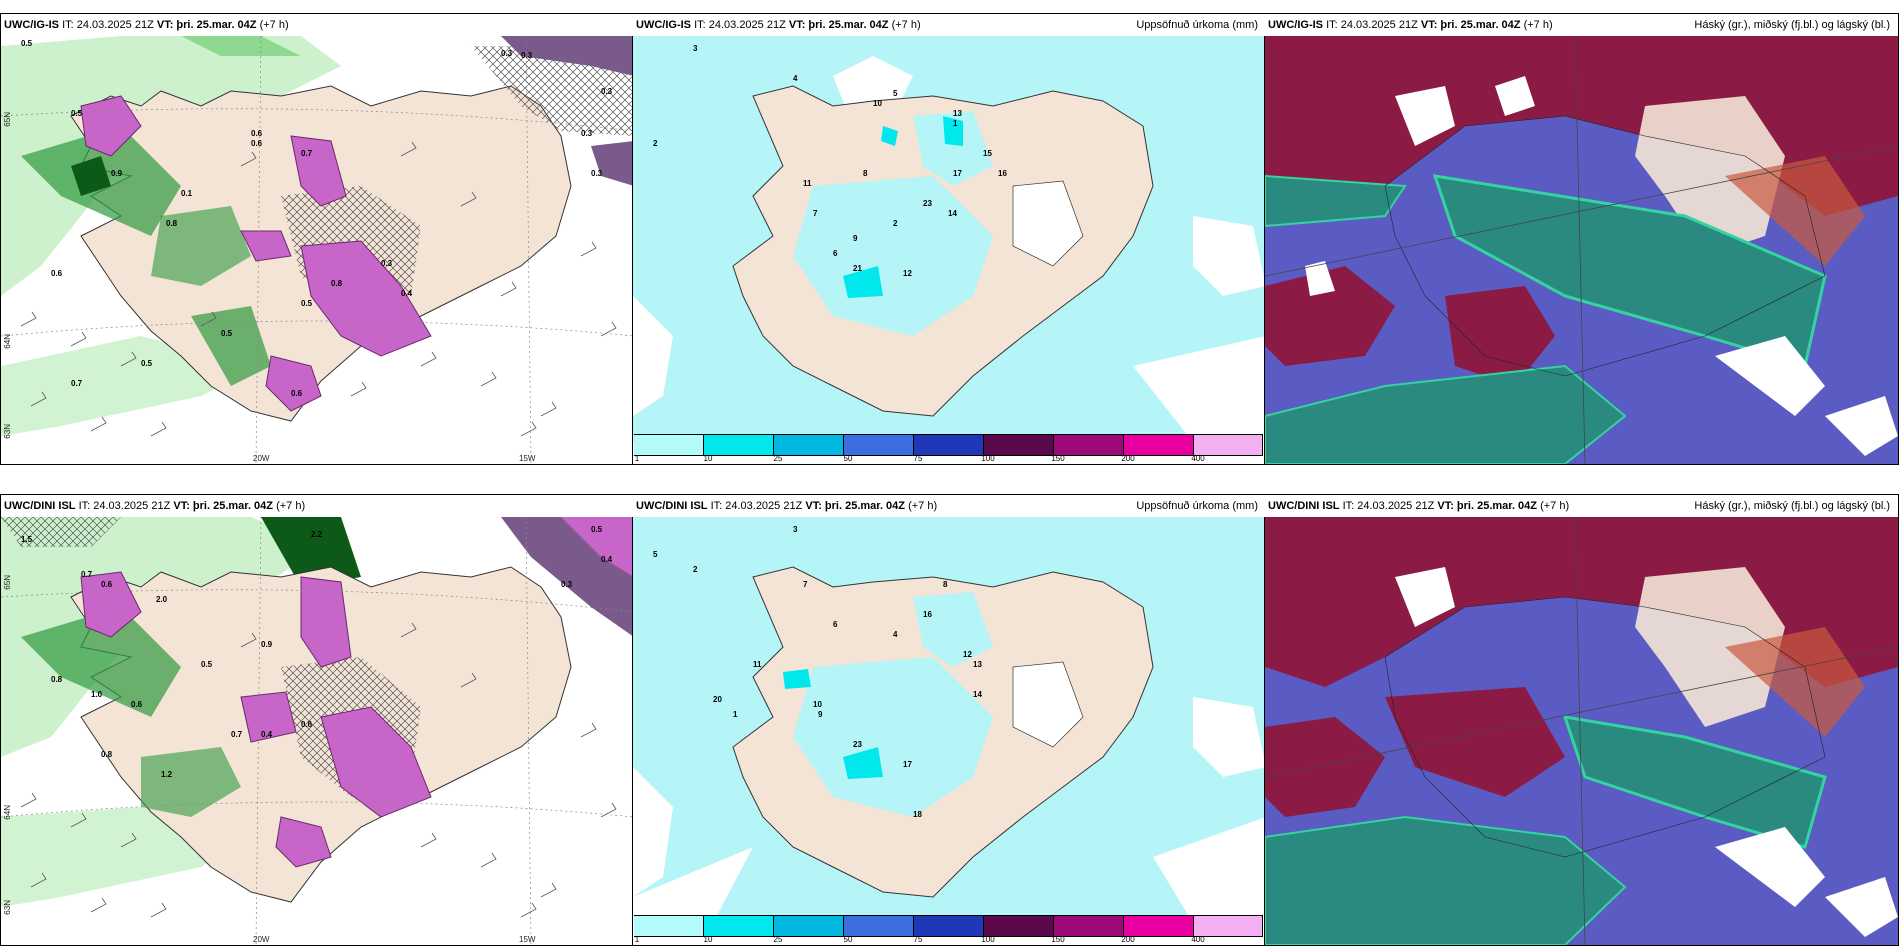 Image resolution: width=1900 pixels, height=950 pixels. I want to click on lat-label-top: 65N, so click(7, 582).